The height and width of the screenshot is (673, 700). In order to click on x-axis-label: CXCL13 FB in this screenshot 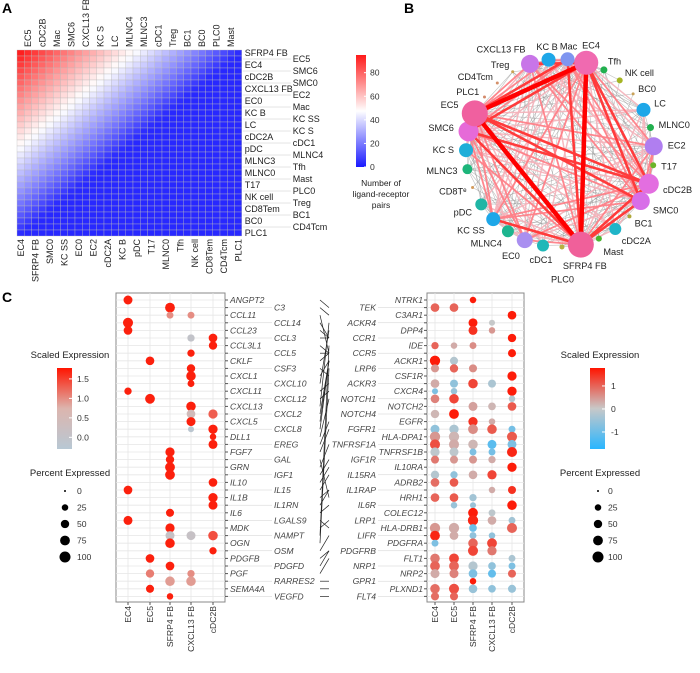, I will do `click(191, 629)`.